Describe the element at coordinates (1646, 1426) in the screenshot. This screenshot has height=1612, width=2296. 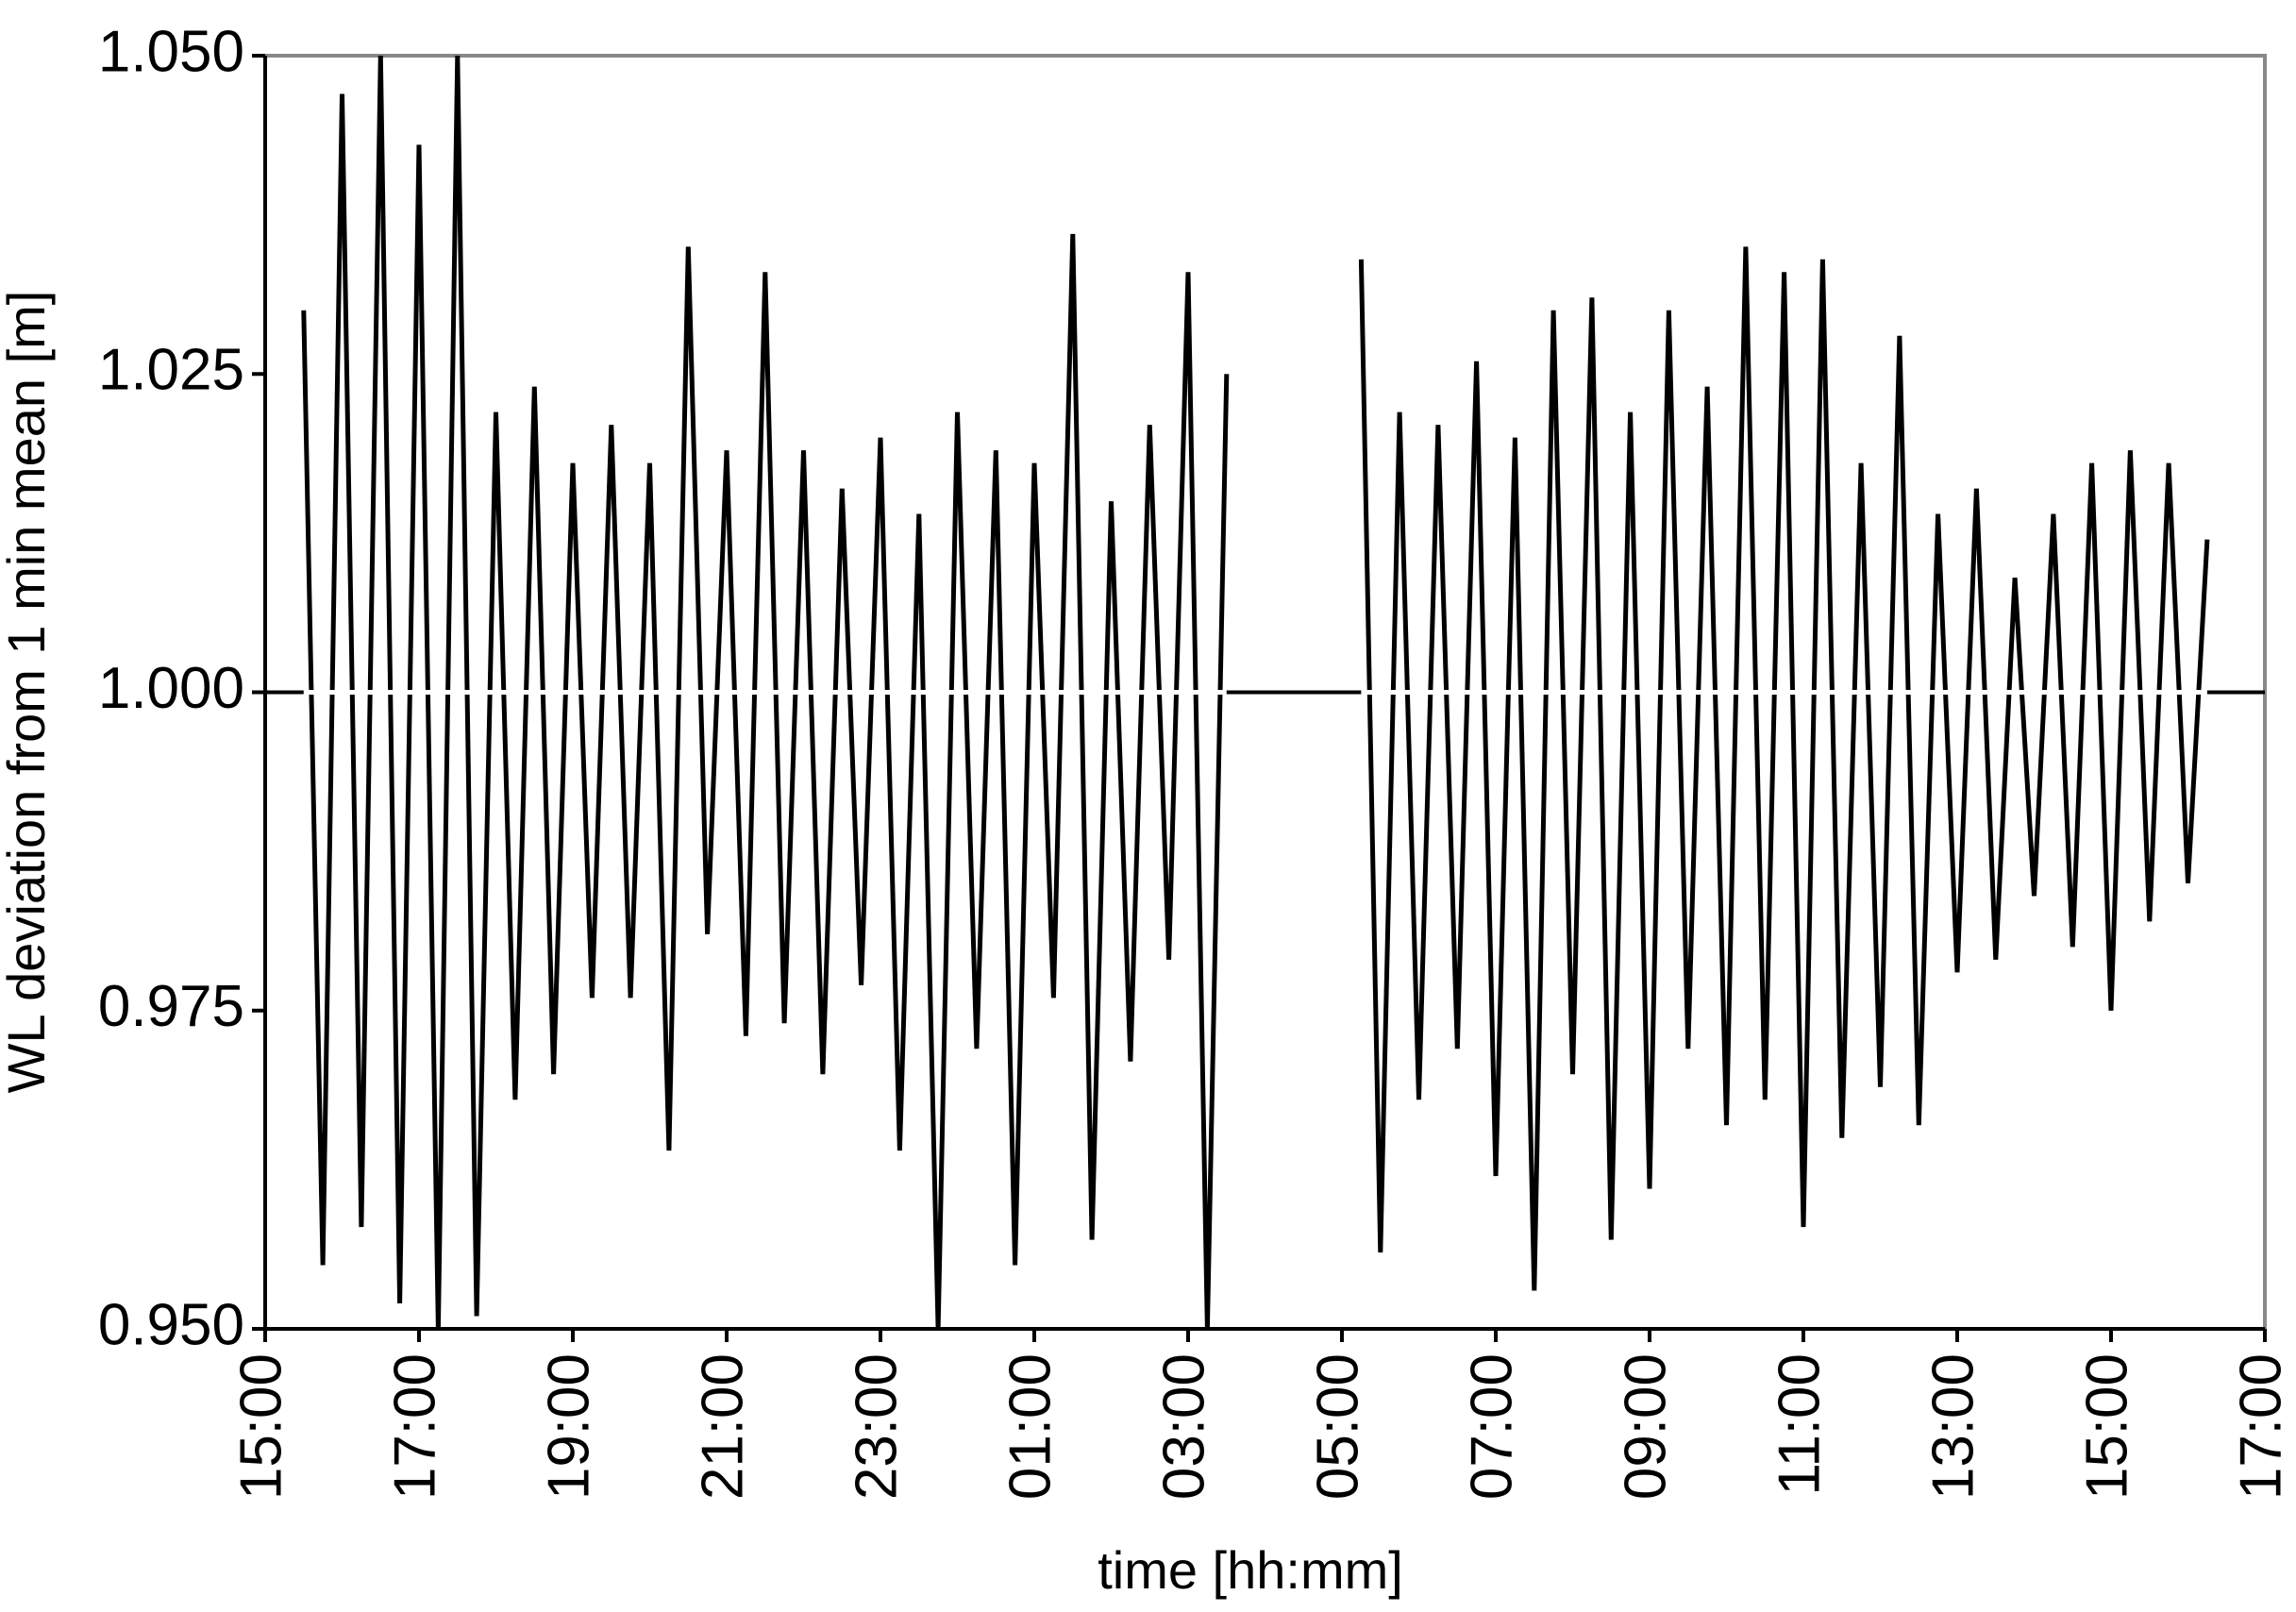
I see `x-tick-label: 09:00` at that location.